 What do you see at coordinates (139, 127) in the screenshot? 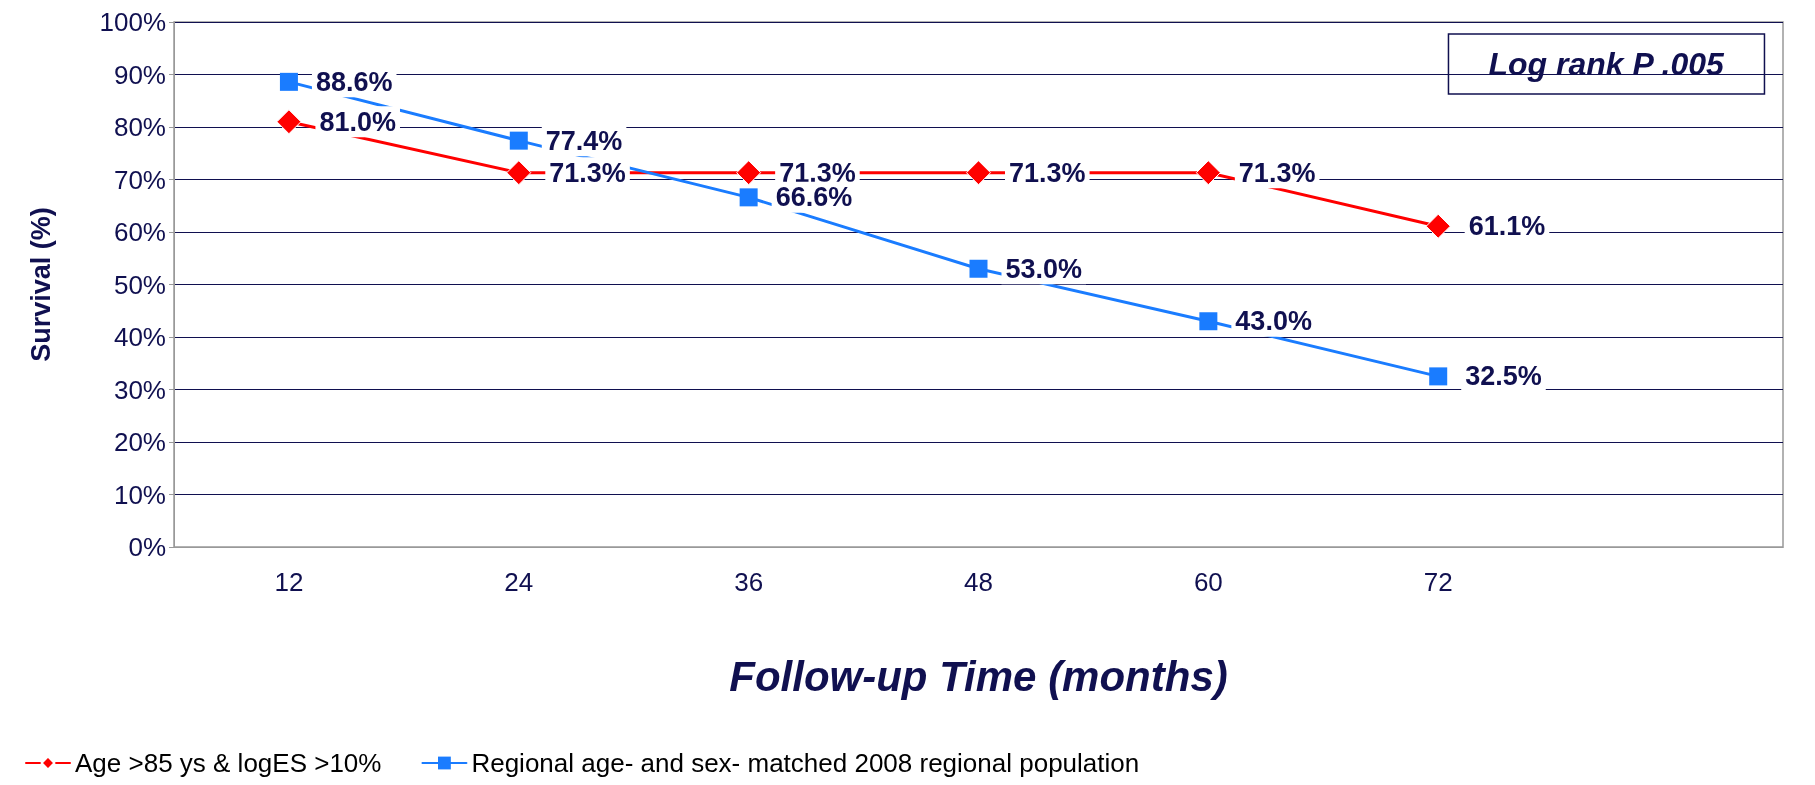
I see `y-tick-label: 80%` at bounding box center [139, 127].